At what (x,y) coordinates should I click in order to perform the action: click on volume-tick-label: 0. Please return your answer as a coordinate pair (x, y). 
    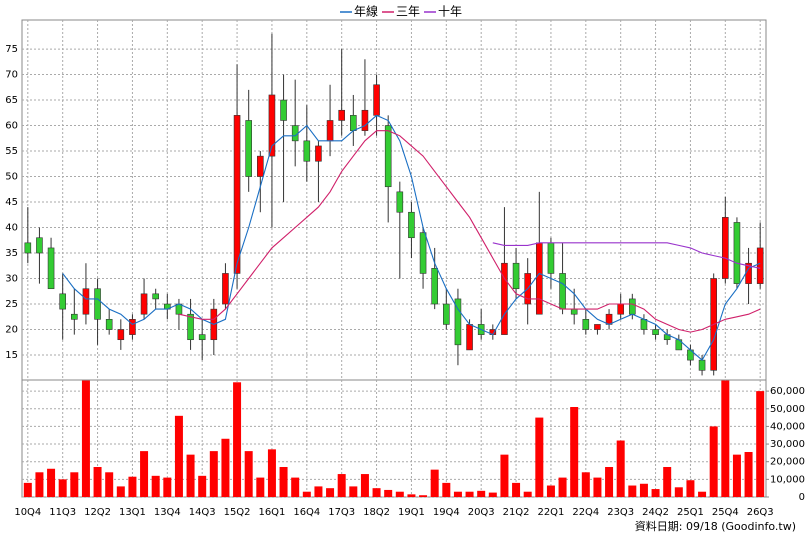
    Looking at the image, I should click on (802, 497).